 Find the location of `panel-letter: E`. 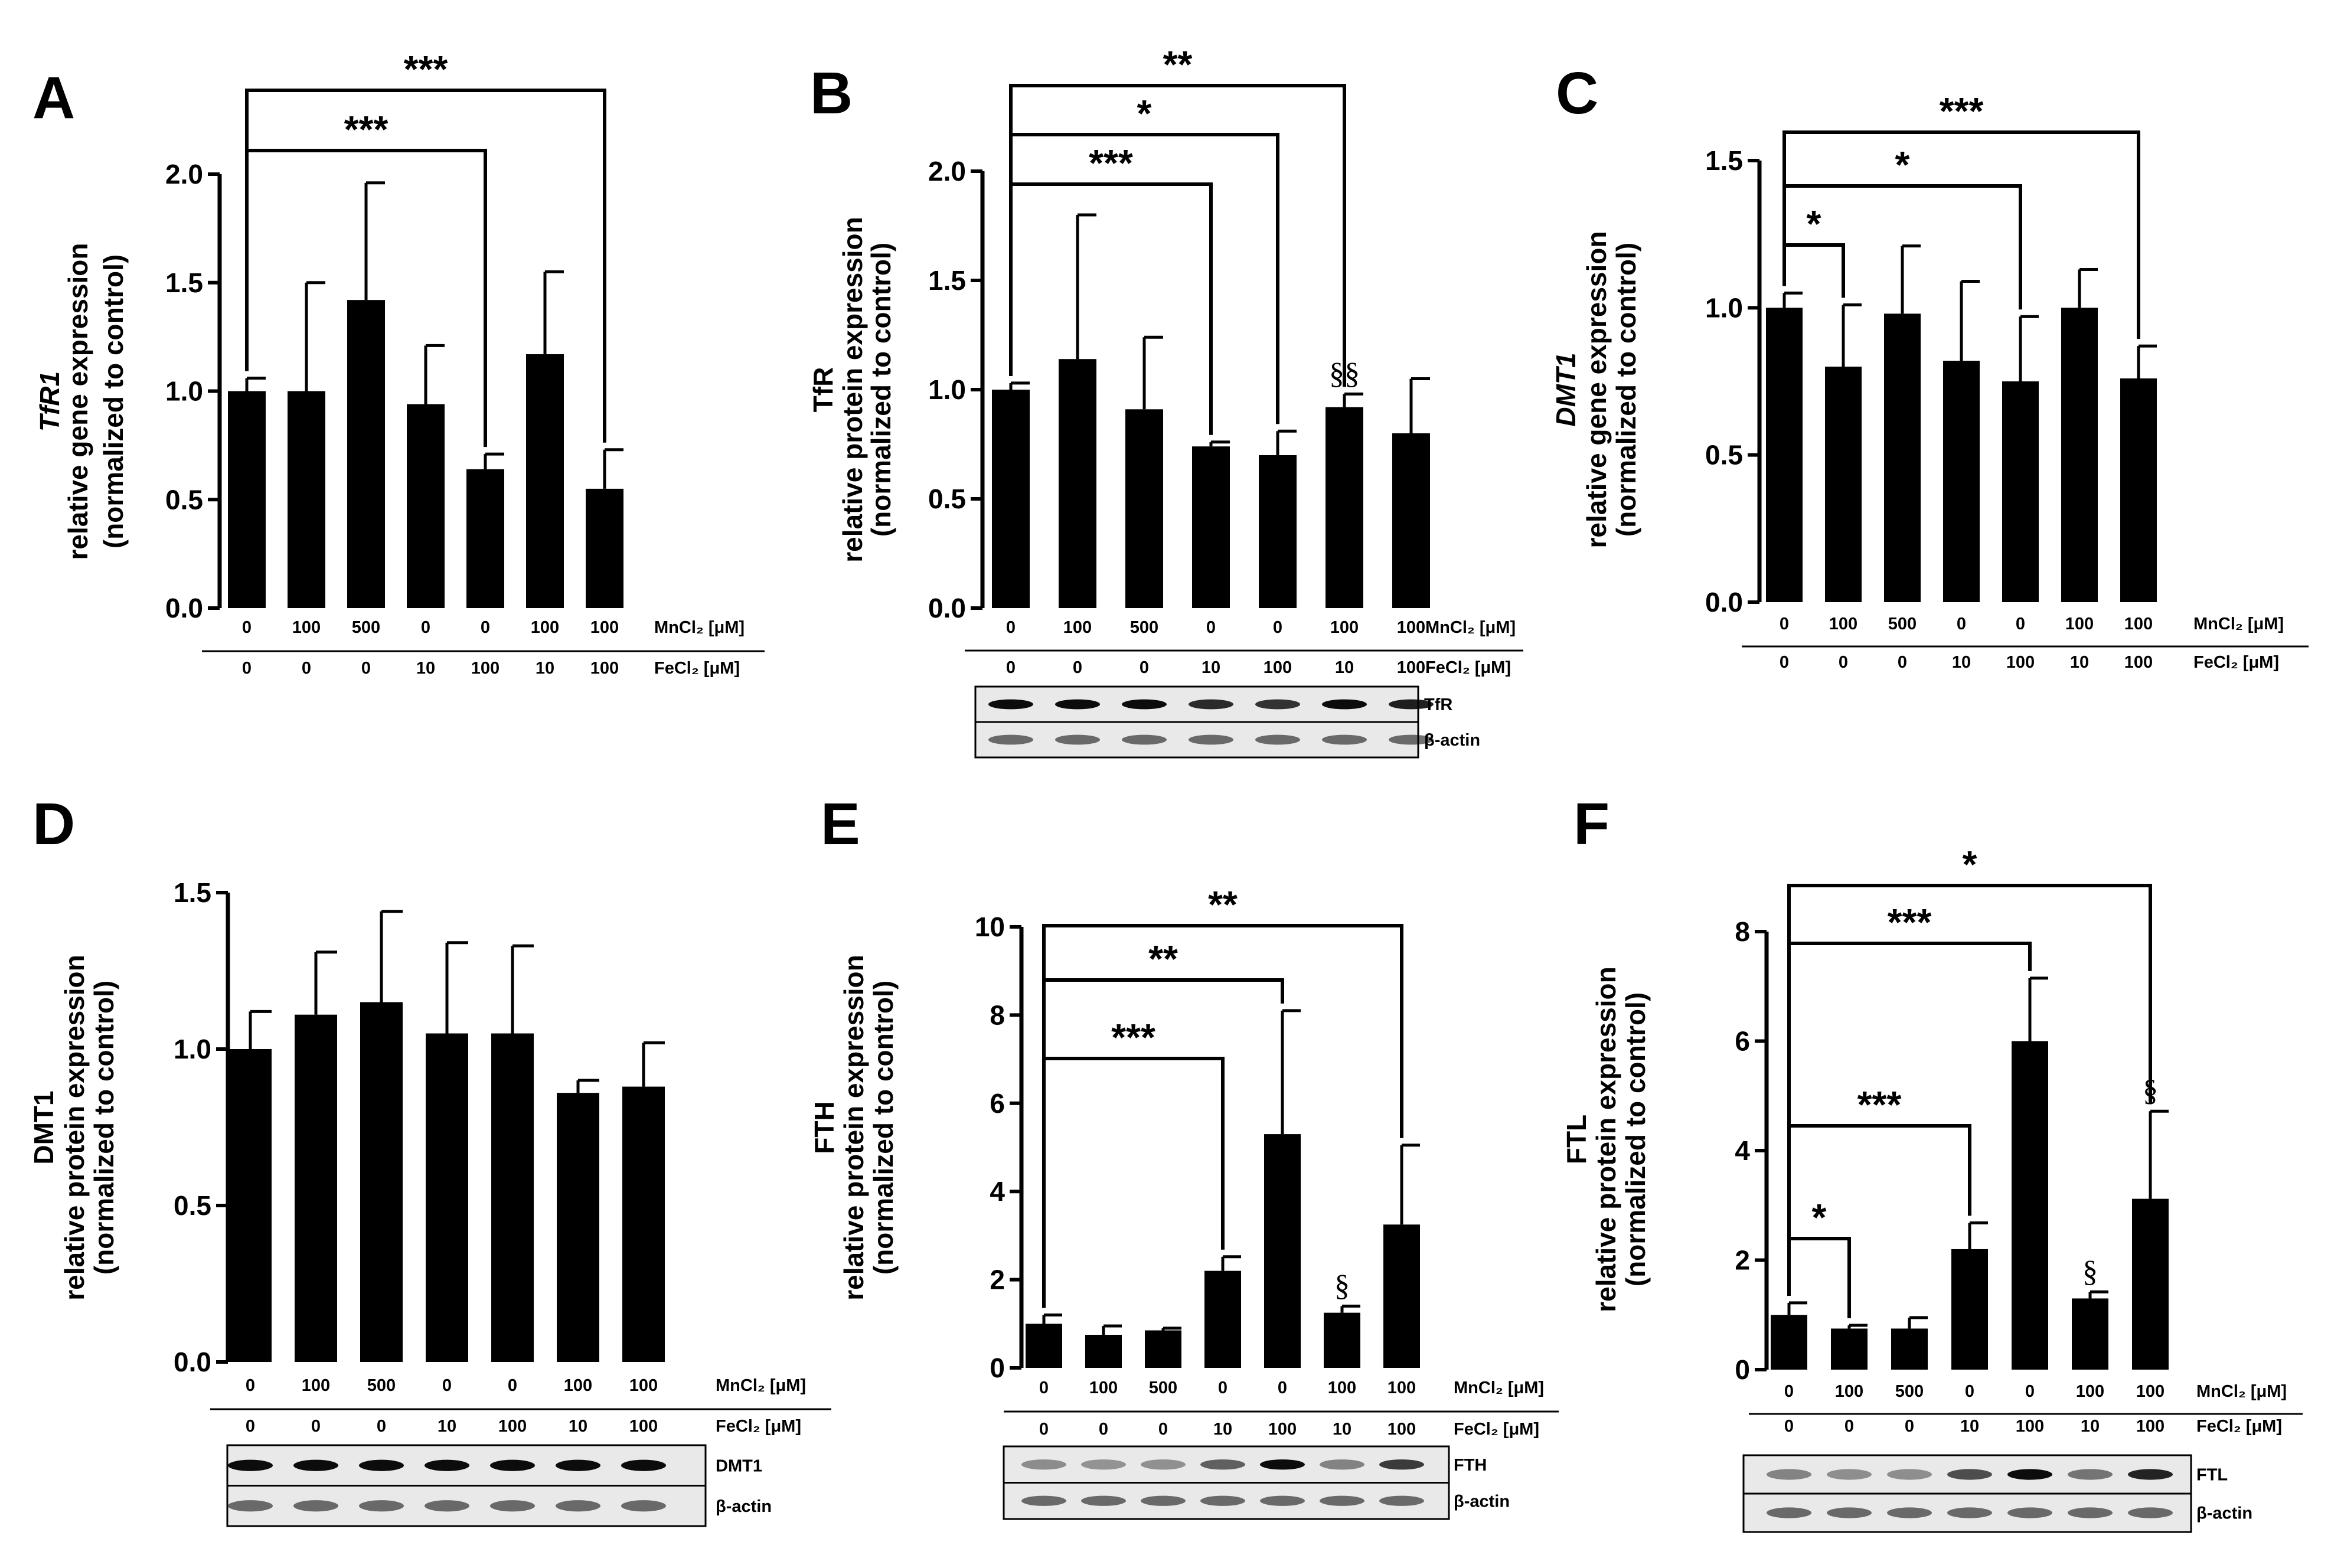

panel-letter: E is located at coordinates (840, 824).